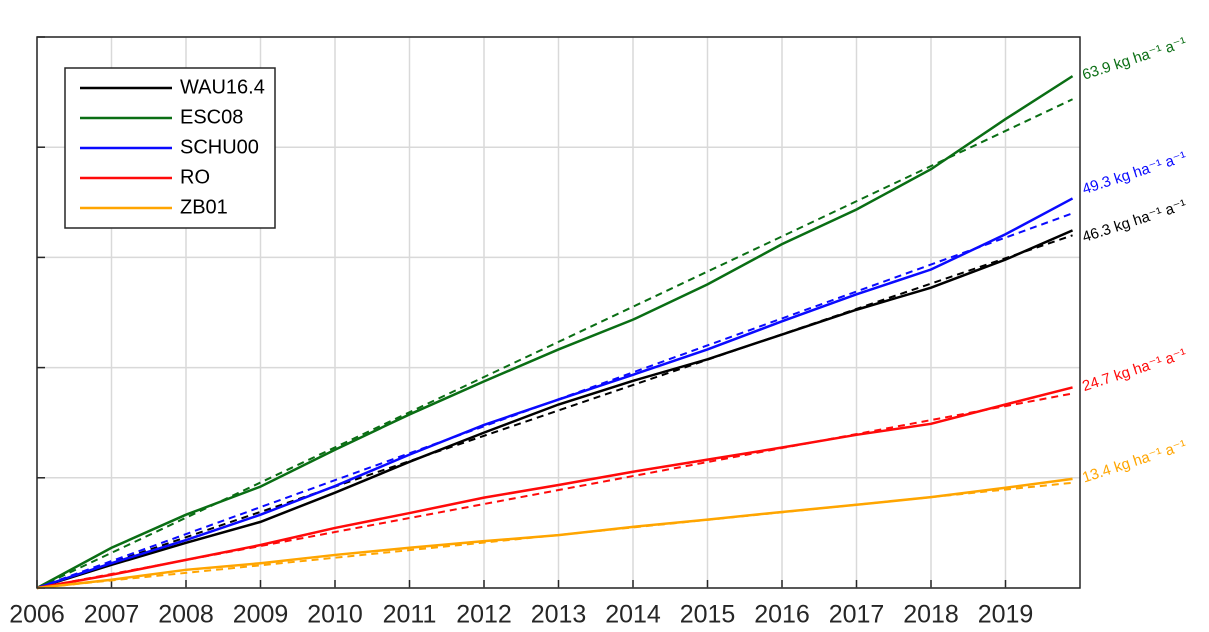 This screenshot has width=1209, height=632. Describe the element at coordinates (1134, 221) in the screenshot. I see `rate-label: 46.3 kg ha⁻¹ a⁻¹` at that location.